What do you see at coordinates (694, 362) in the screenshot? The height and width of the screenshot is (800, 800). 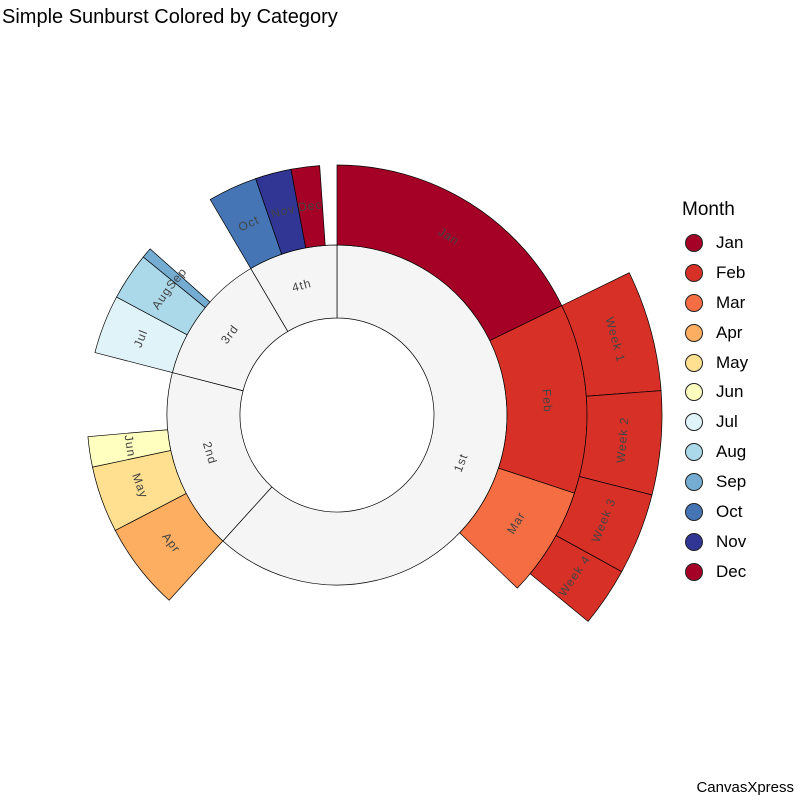 I see `legend-swatch-may` at bounding box center [694, 362].